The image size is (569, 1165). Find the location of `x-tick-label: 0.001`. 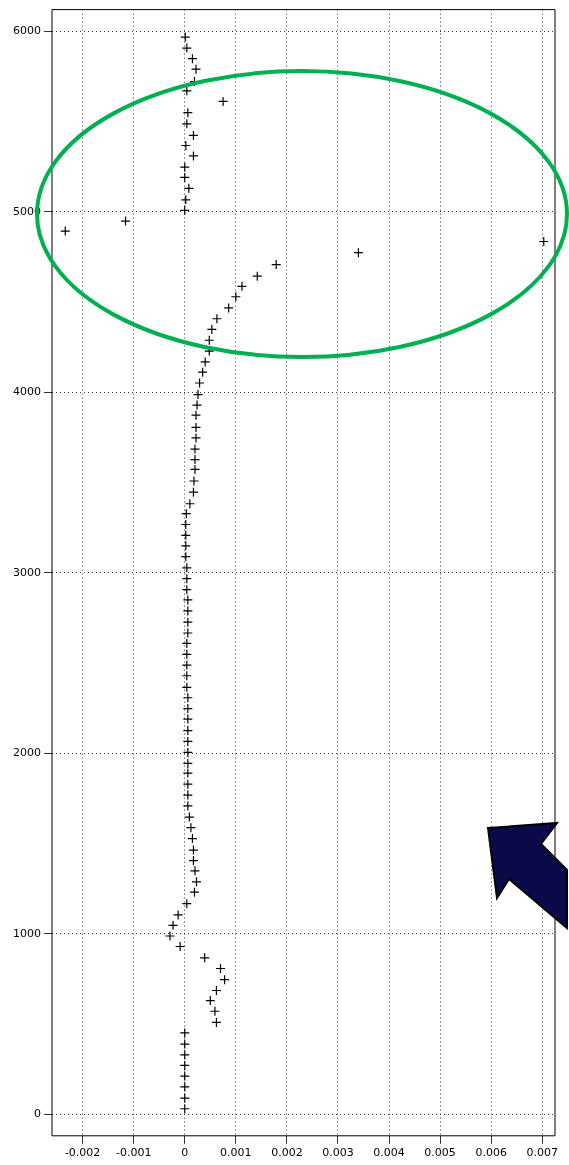

x-tick-label: 0.001 is located at coordinates (236, 1153).